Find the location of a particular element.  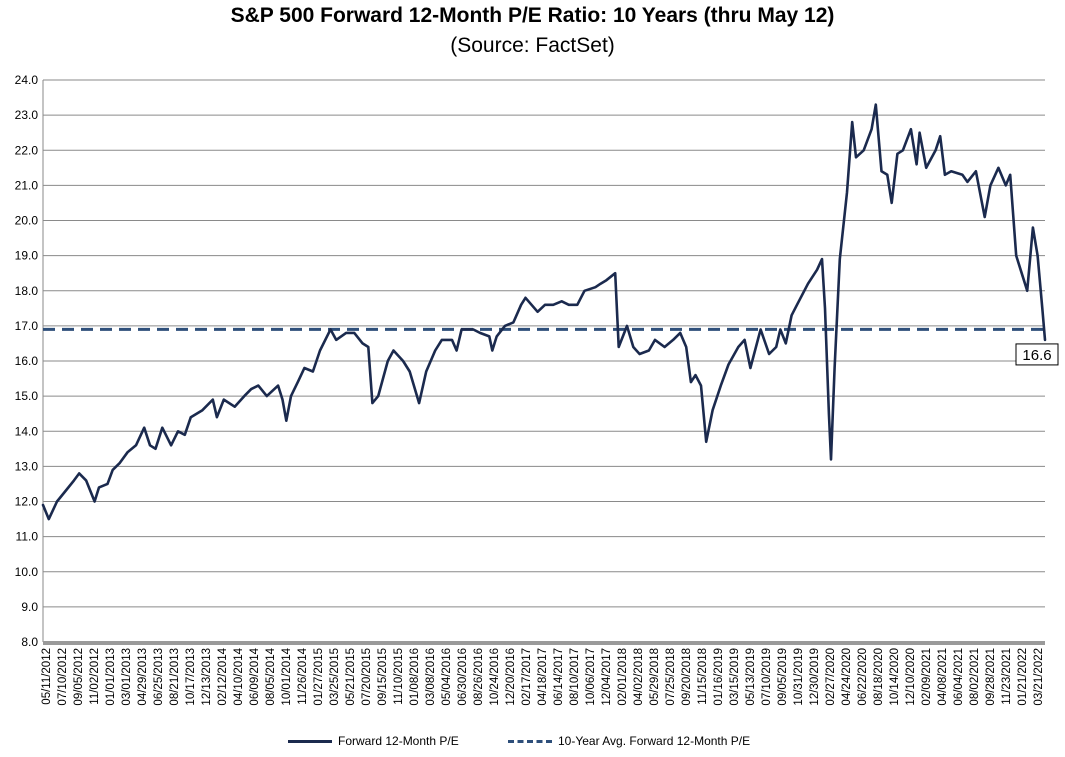

x-tick-label: 06/30/2016 is located at coordinates (463, 677).